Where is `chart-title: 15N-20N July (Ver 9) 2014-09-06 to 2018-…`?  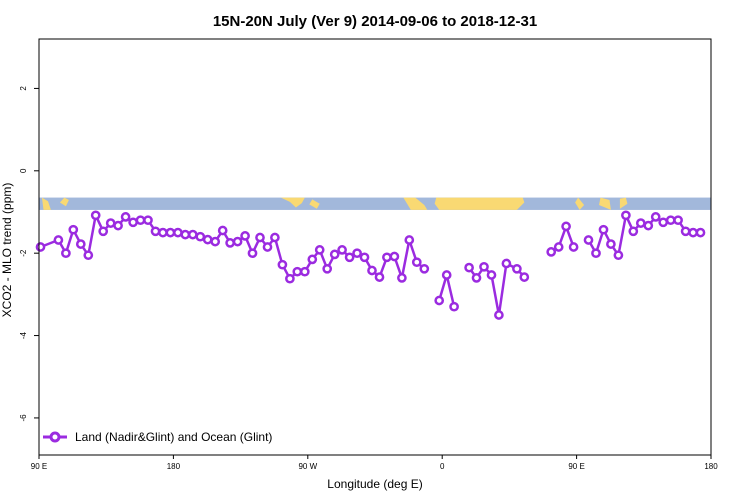
chart-title: 15N-20N July (Ver 9) 2014-09-06 to 2018-… is located at coordinates (375, 21).